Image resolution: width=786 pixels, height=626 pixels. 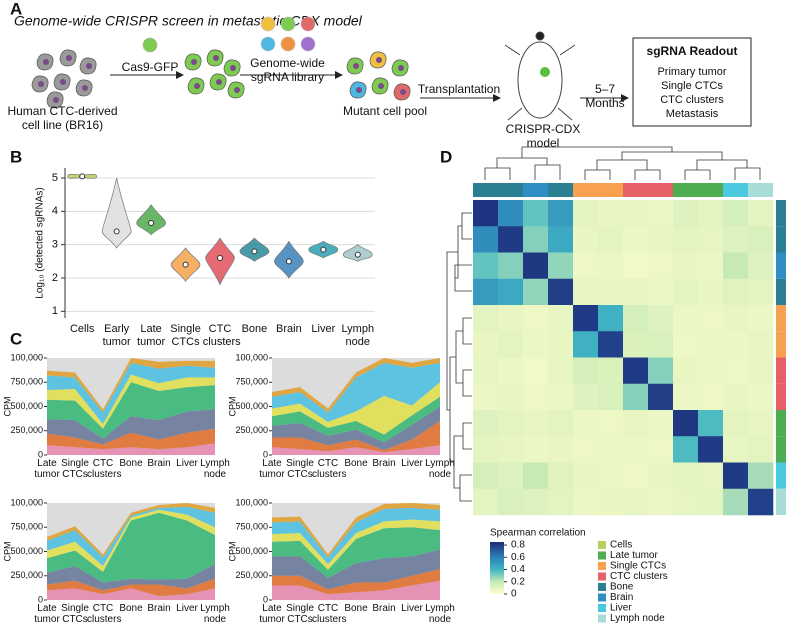 I want to click on panel-letter: B, so click(x=16, y=156).